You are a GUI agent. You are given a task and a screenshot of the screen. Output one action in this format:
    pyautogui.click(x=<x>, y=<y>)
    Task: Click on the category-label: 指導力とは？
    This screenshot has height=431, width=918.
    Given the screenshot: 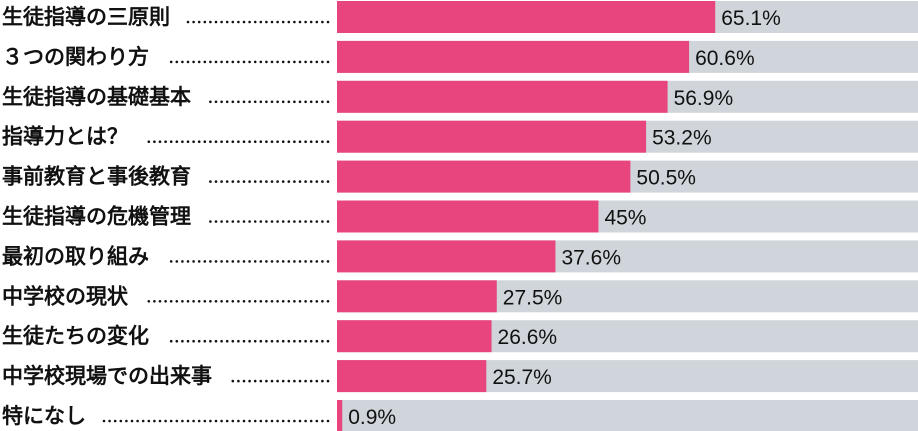 What is the action you would take?
    pyautogui.click(x=65, y=137)
    